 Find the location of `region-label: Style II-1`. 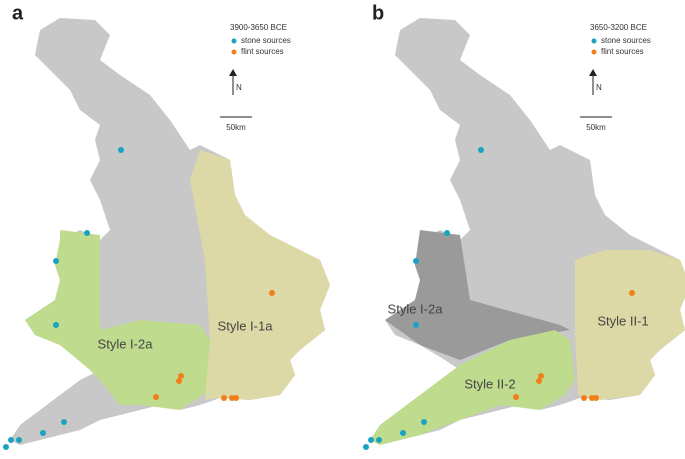

region-label: Style II-1 is located at coordinates (622, 320).